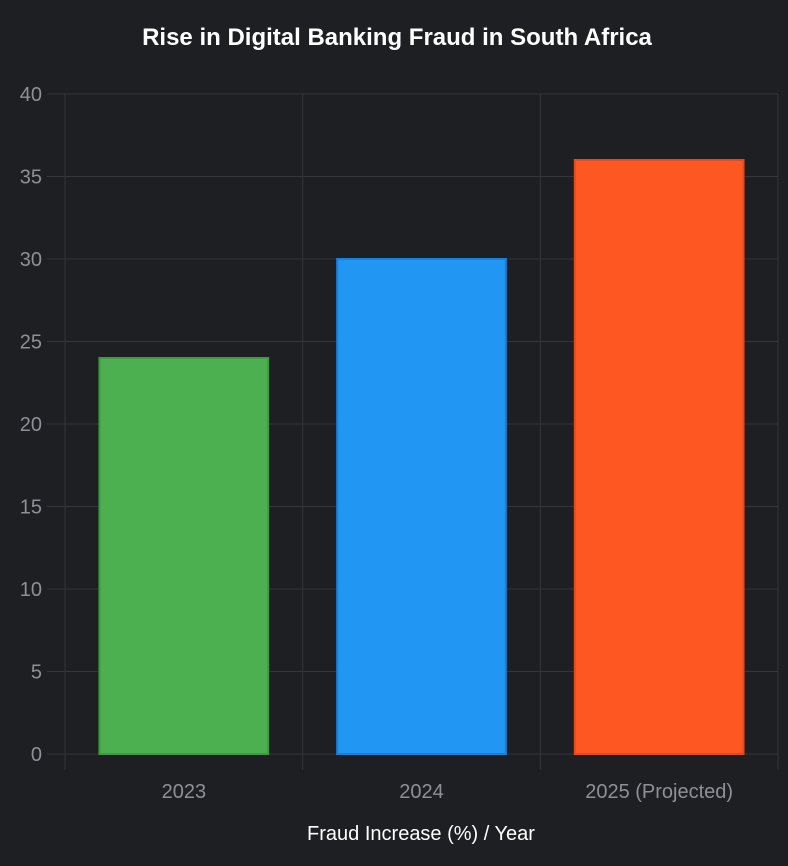 The image size is (788, 866). I want to click on x-tick-label: 2025 (Projected), so click(659, 792).